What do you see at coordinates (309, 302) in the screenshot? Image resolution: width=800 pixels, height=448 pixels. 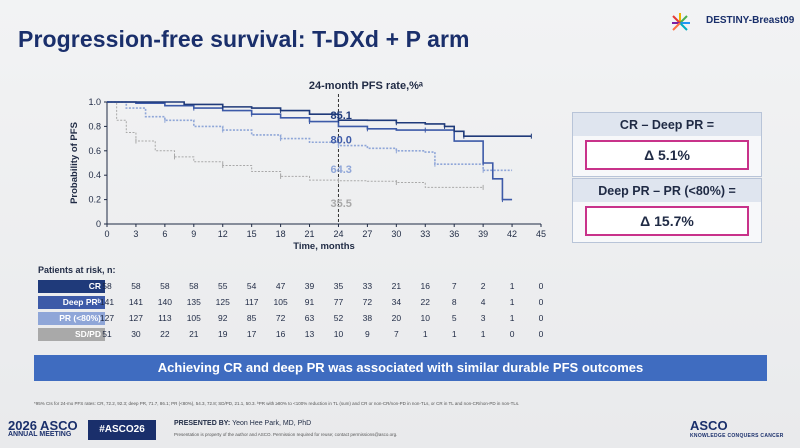 I see `risk-cell: 91` at bounding box center [309, 302].